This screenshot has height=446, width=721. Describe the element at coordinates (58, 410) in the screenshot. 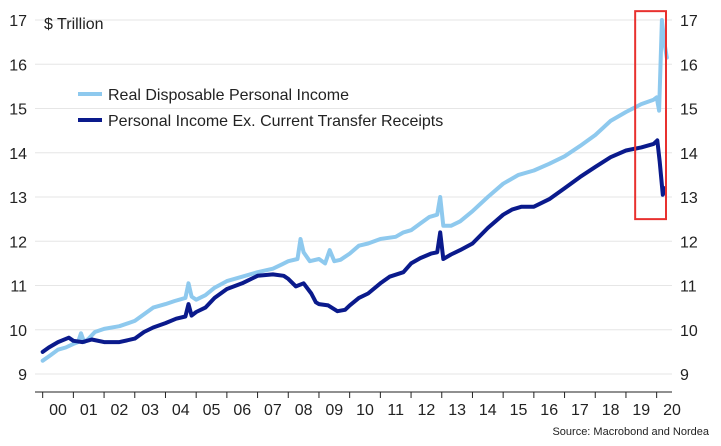

I see `x-tick-label: 00` at that location.